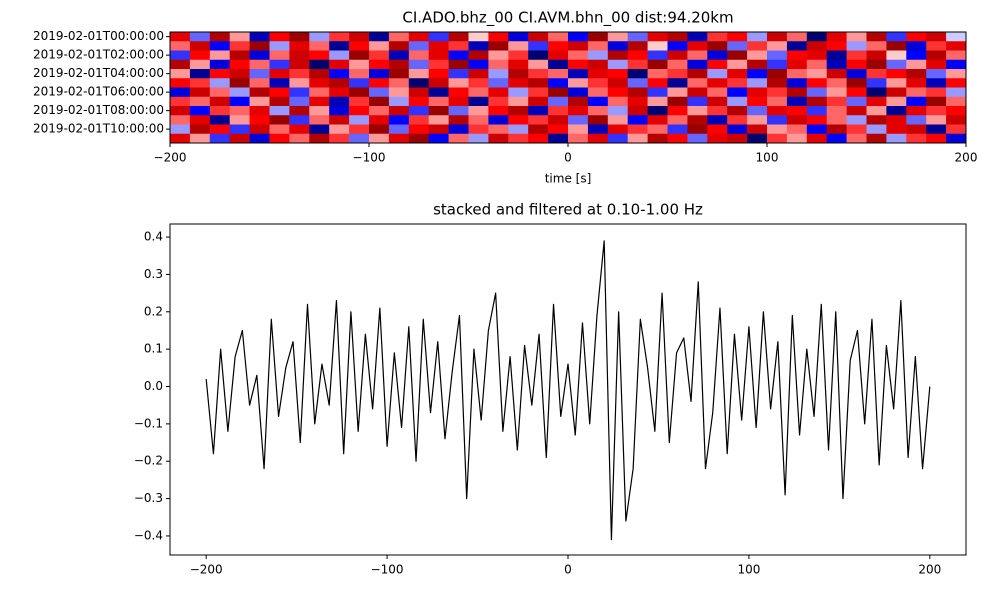  Describe the element at coordinates (98, 55) in the screenshot. I see `y-tick-label: 2019-02-01T02:00:00` at that location.